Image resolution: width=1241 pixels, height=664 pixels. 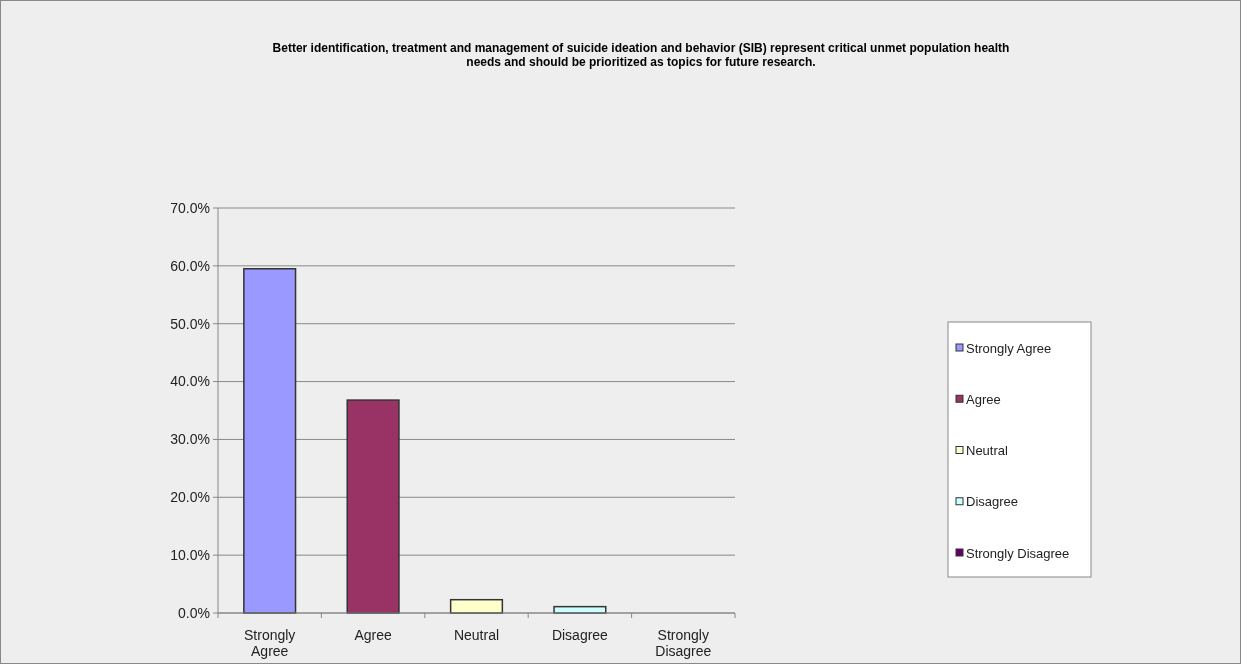 I want to click on x-tick-label: Disagree, so click(x=580, y=635).